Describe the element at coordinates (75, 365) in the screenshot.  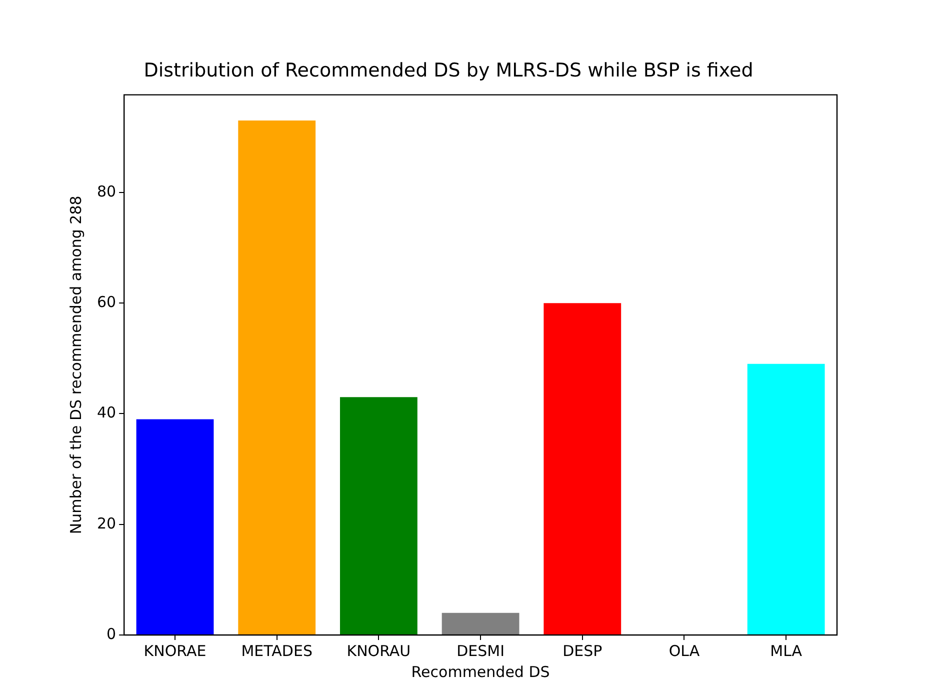
I see `y-axis-title: Number of the DS recommended among 288` at that location.